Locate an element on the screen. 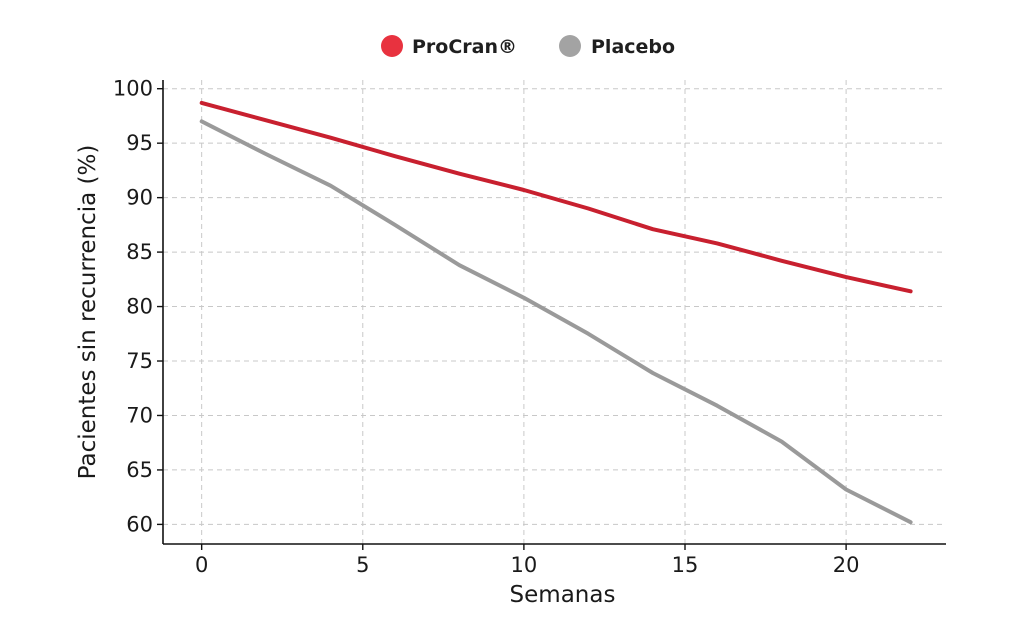 The height and width of the screenshot is (641, 1024). legend-label-procran: ProCran® is located at coordinates (464, 47).